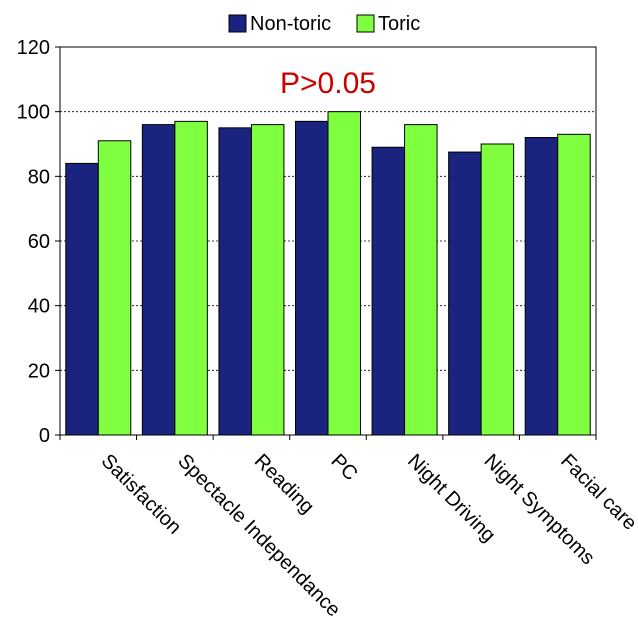 The width and height of the screenshot is (638, 635). I want to click on bar-non-toric-facial-care, so click(541, 286).